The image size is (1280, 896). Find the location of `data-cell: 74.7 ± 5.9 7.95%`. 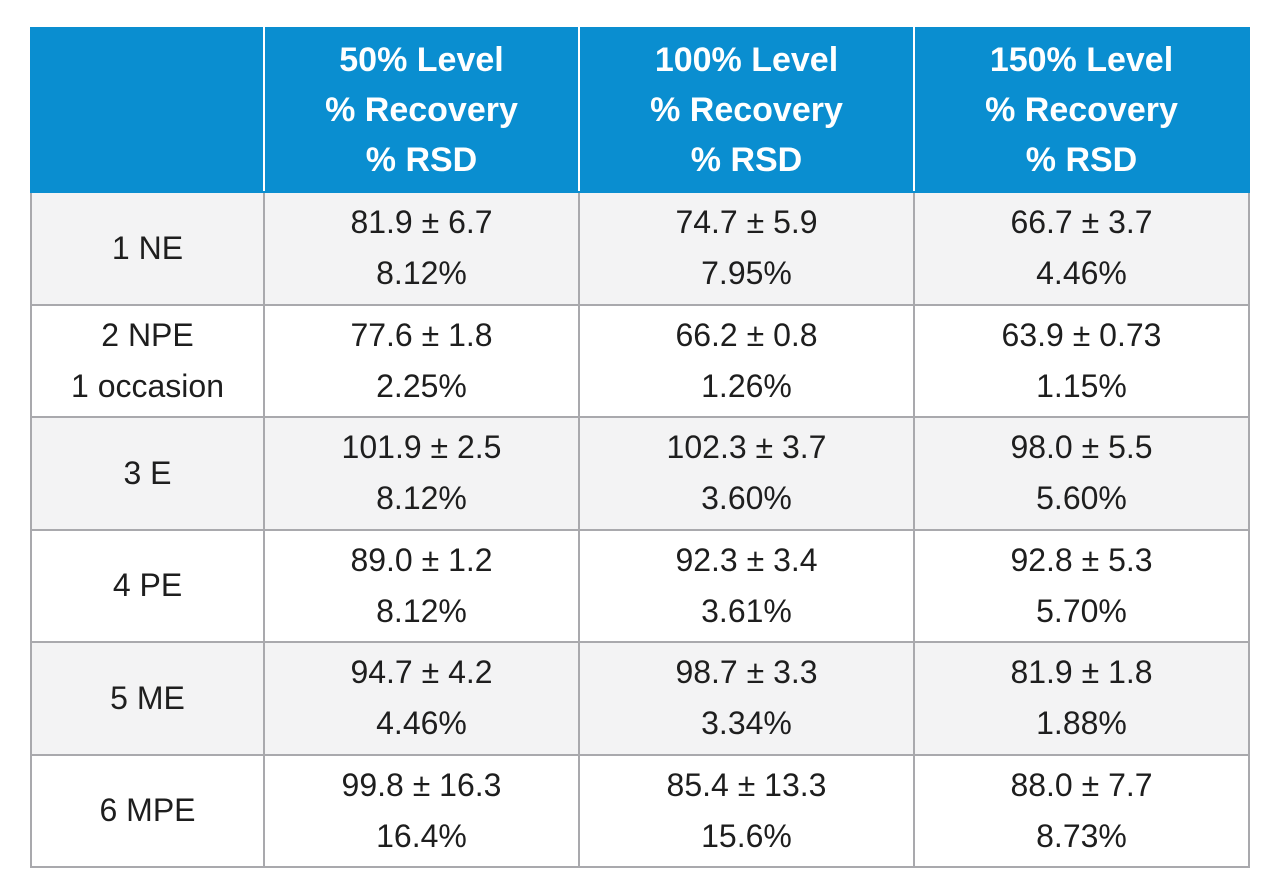

data-cell: 74.7 ± 5.9 7.95% is located at coordinates (746, 248).